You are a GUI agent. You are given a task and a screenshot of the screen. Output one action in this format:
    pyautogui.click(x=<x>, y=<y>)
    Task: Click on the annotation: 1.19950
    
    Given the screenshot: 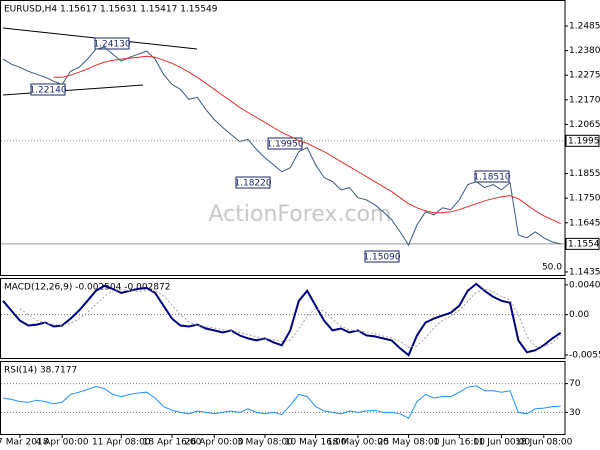 What is the action you would take?
    pyautogui.click(x=284, y=145)
    